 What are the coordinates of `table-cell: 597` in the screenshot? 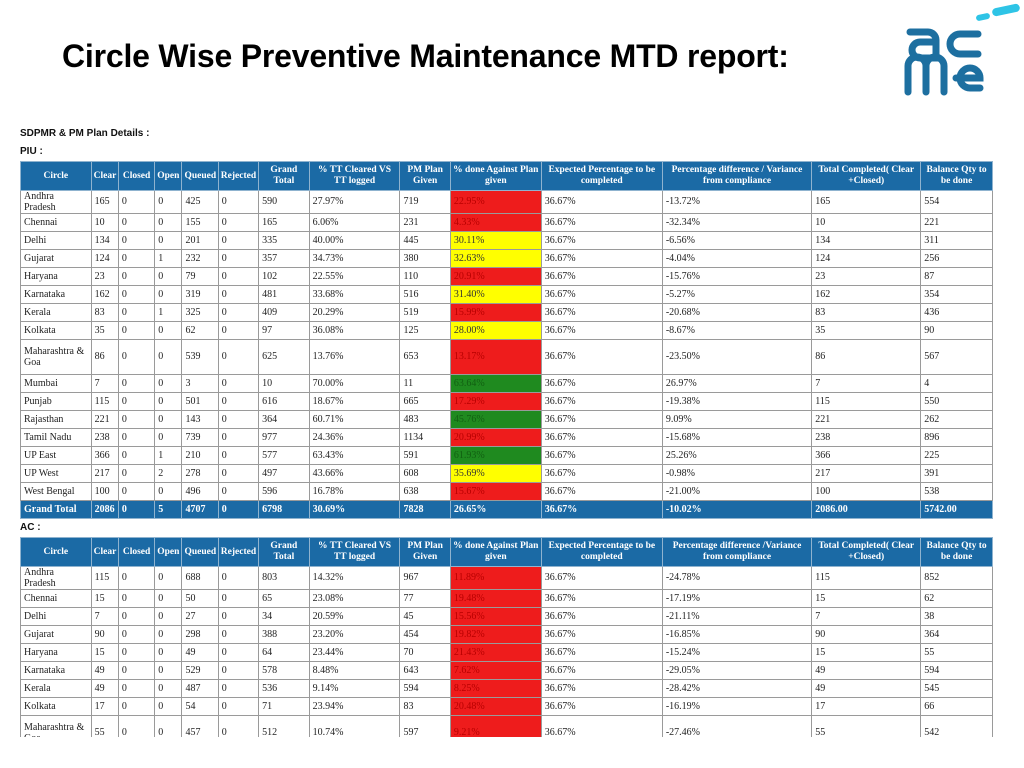 It's located at (425, 726).